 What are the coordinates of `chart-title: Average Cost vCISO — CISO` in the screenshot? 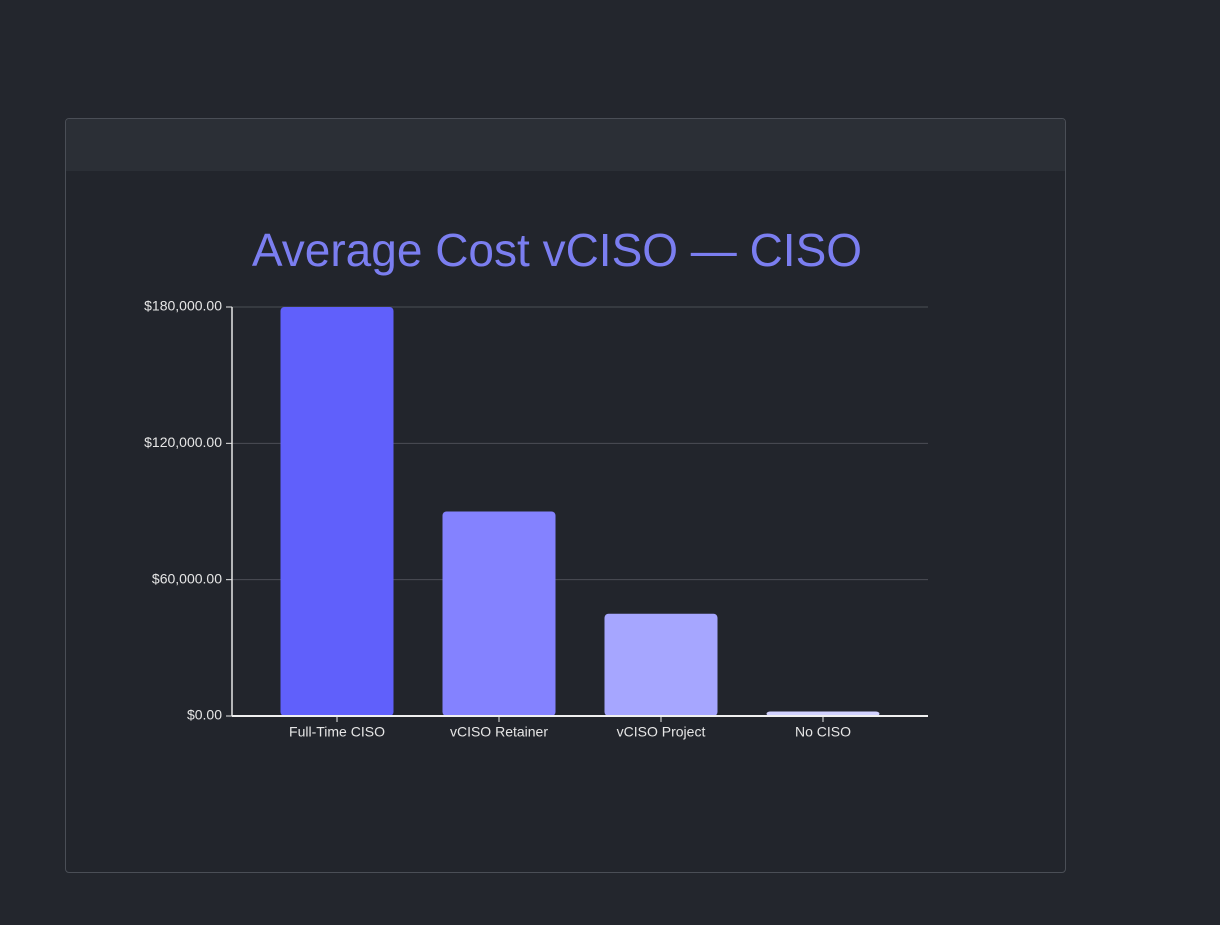 It's located at (557, 250).